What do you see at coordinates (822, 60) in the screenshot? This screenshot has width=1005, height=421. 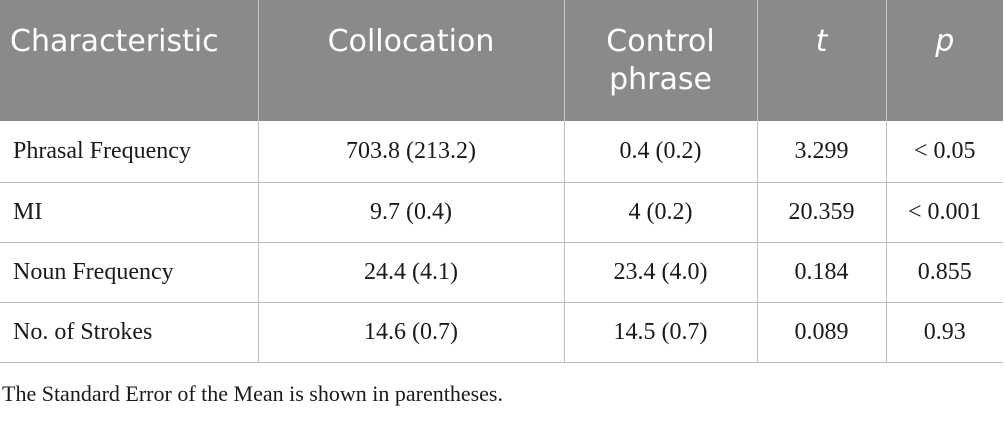 I see `column-header-t: t` at bounding box center [822, 60].